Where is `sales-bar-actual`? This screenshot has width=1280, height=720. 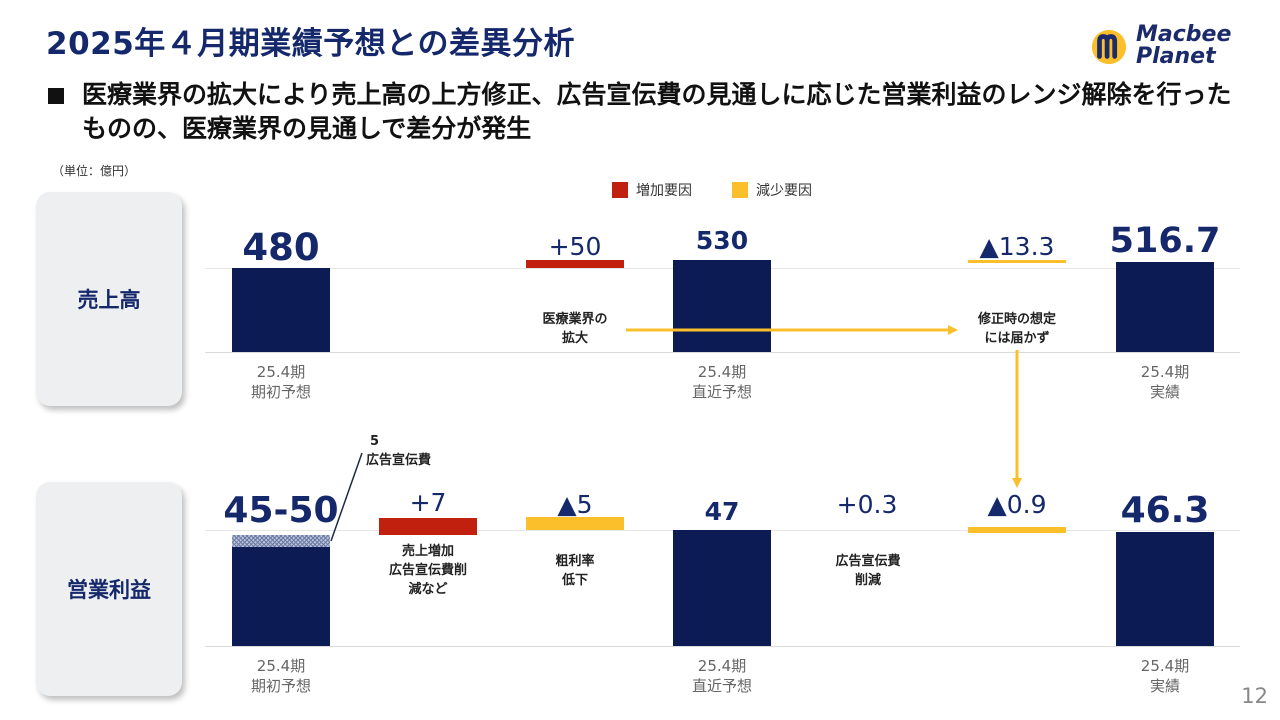 sales-bar-actual is located at coordinates (1165, 307).